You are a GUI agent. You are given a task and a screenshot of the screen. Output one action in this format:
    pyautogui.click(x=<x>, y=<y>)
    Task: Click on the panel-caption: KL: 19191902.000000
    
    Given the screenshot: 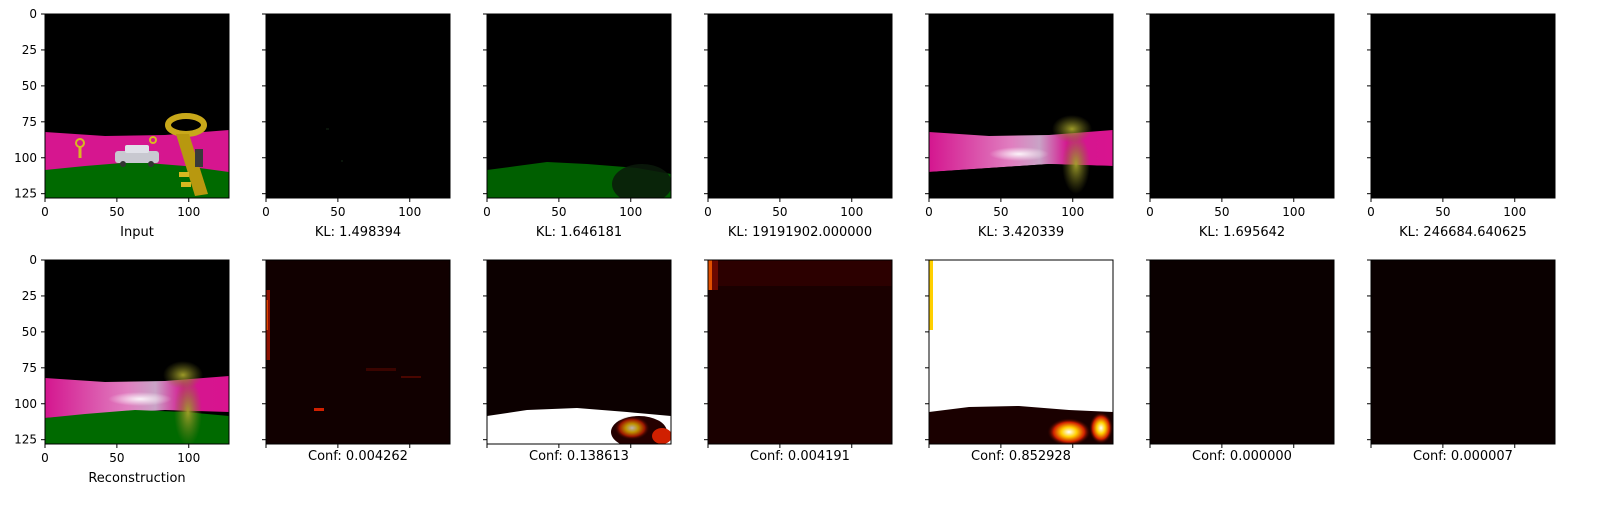 What is the action you would take?
    pyautogui.click(x=800, y=232)
    